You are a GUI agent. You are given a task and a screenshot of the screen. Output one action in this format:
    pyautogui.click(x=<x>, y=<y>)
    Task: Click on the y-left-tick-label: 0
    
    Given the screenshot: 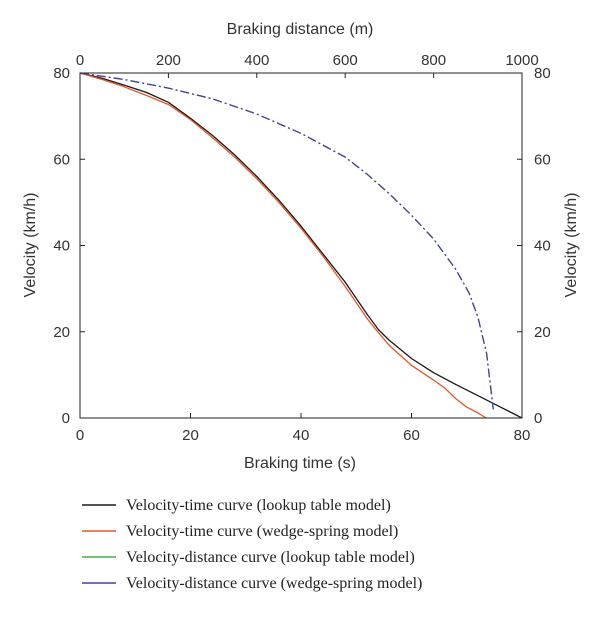 What is the action you would take?
    pyautogui.click(x=66, y=418)
    